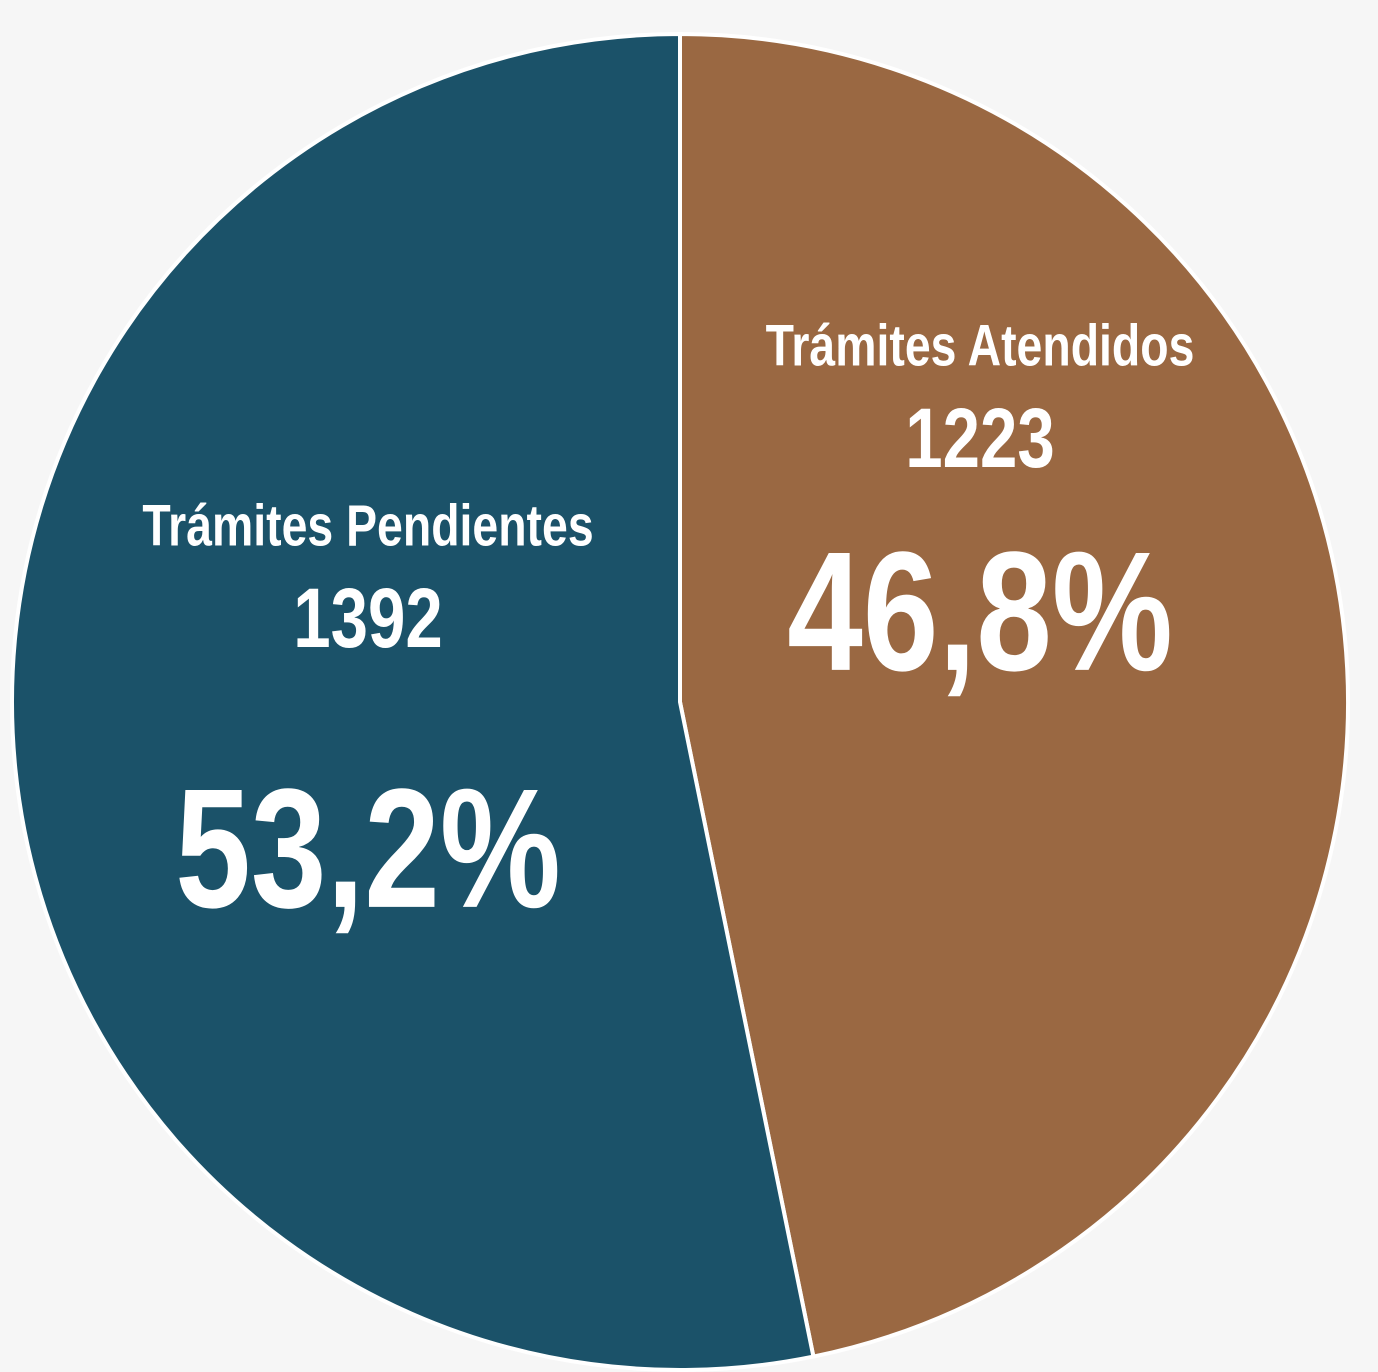 This screenshot has height=1372, width=1378. I want to click on slice-count: 1223, so click(979, 439).